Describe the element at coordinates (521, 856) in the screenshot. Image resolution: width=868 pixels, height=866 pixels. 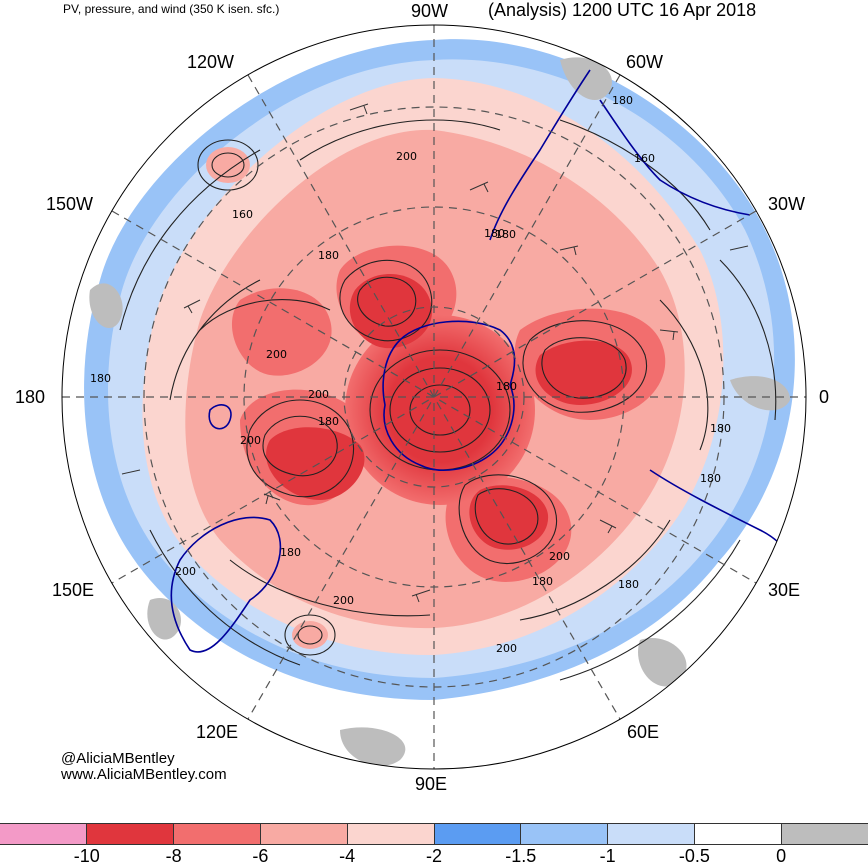
I see `colorbar-tick-label: -1.5` at that location.